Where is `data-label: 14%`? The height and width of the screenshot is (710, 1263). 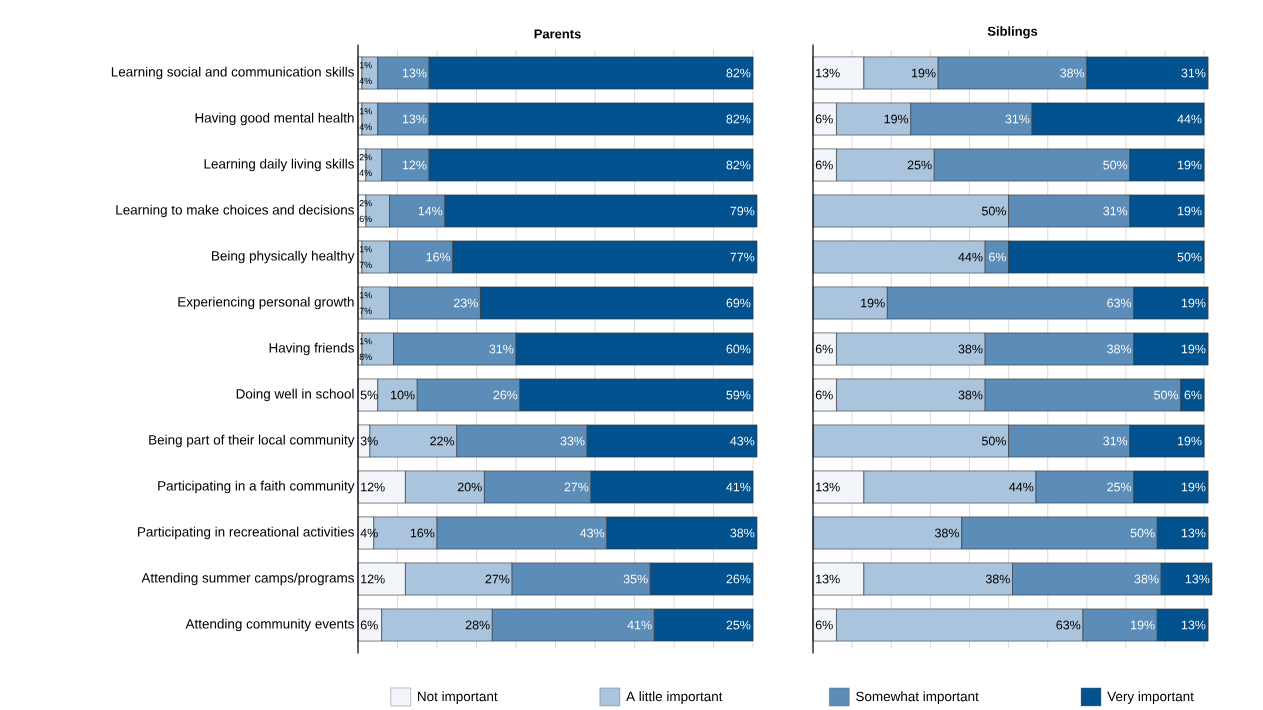 data-label: 14% is located at coordinates (430, 211).